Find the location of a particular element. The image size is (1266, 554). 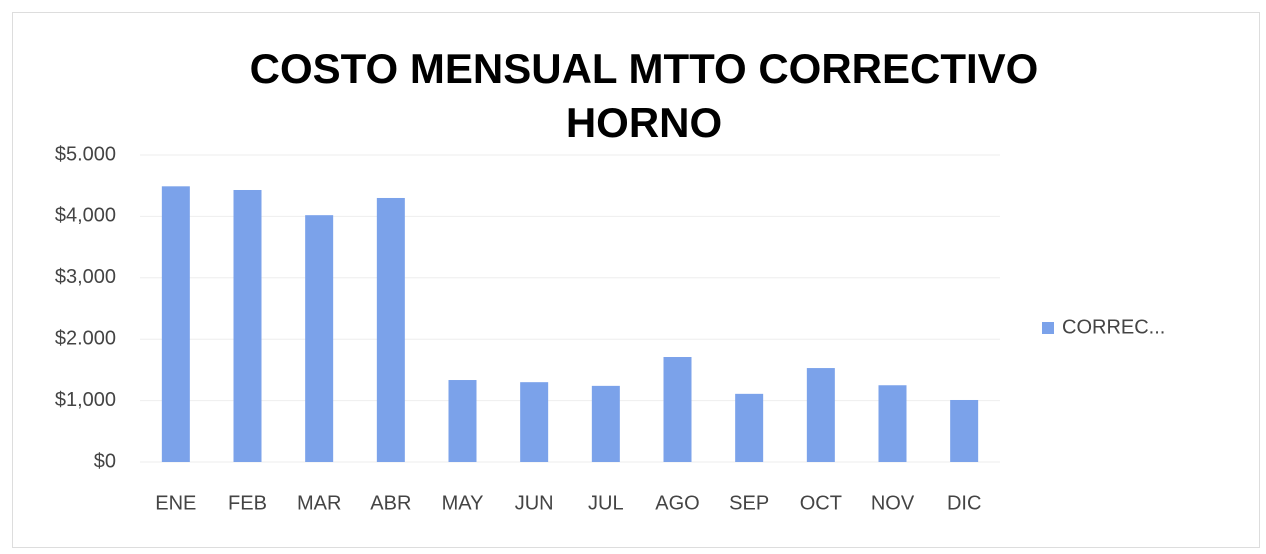

x-tick-label: JUL is located at coordinates (606, 503).